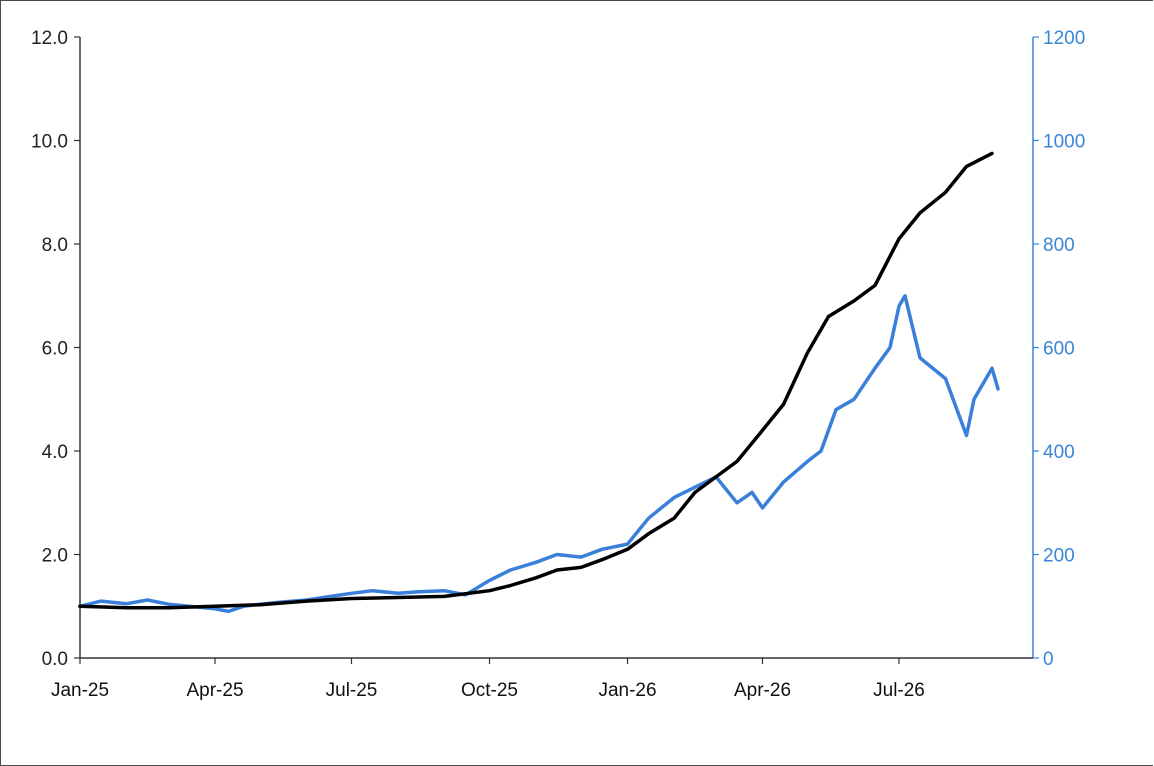 This screenshot has width=1154, height=766. What do you see at coordinates (627, 690) in the screenshot?
I see `x-tick-label: Jan-26` at bounding box center [627, 690].